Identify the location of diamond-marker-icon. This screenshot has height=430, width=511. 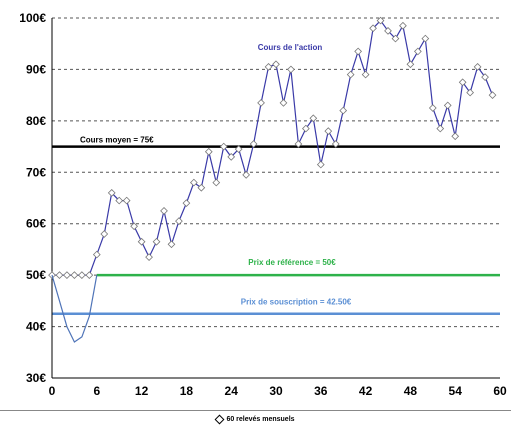
(219, 419).